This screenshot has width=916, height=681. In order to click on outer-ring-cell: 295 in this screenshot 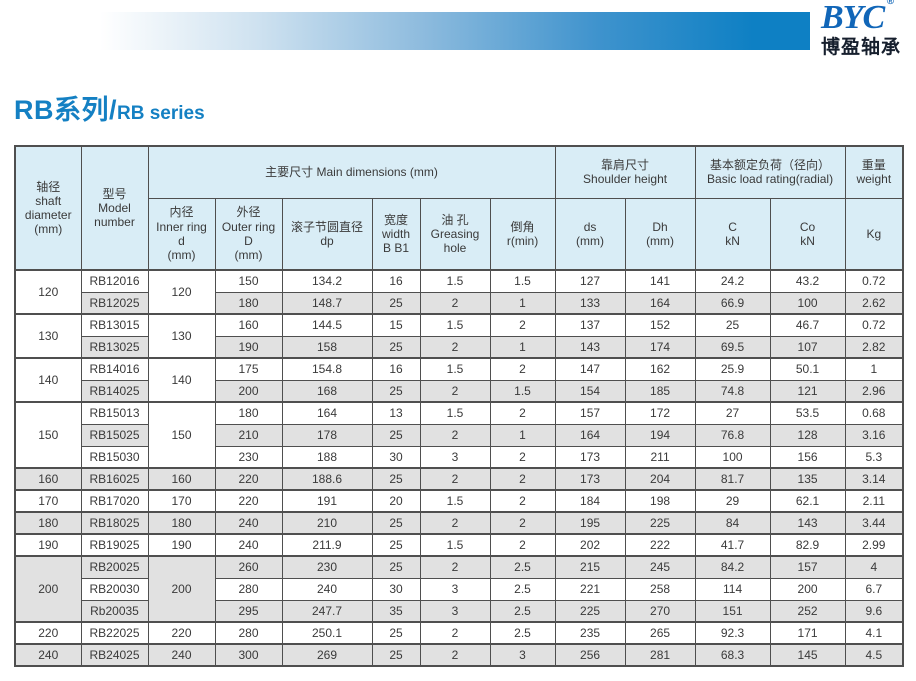, I will do `click(248, 611)`.